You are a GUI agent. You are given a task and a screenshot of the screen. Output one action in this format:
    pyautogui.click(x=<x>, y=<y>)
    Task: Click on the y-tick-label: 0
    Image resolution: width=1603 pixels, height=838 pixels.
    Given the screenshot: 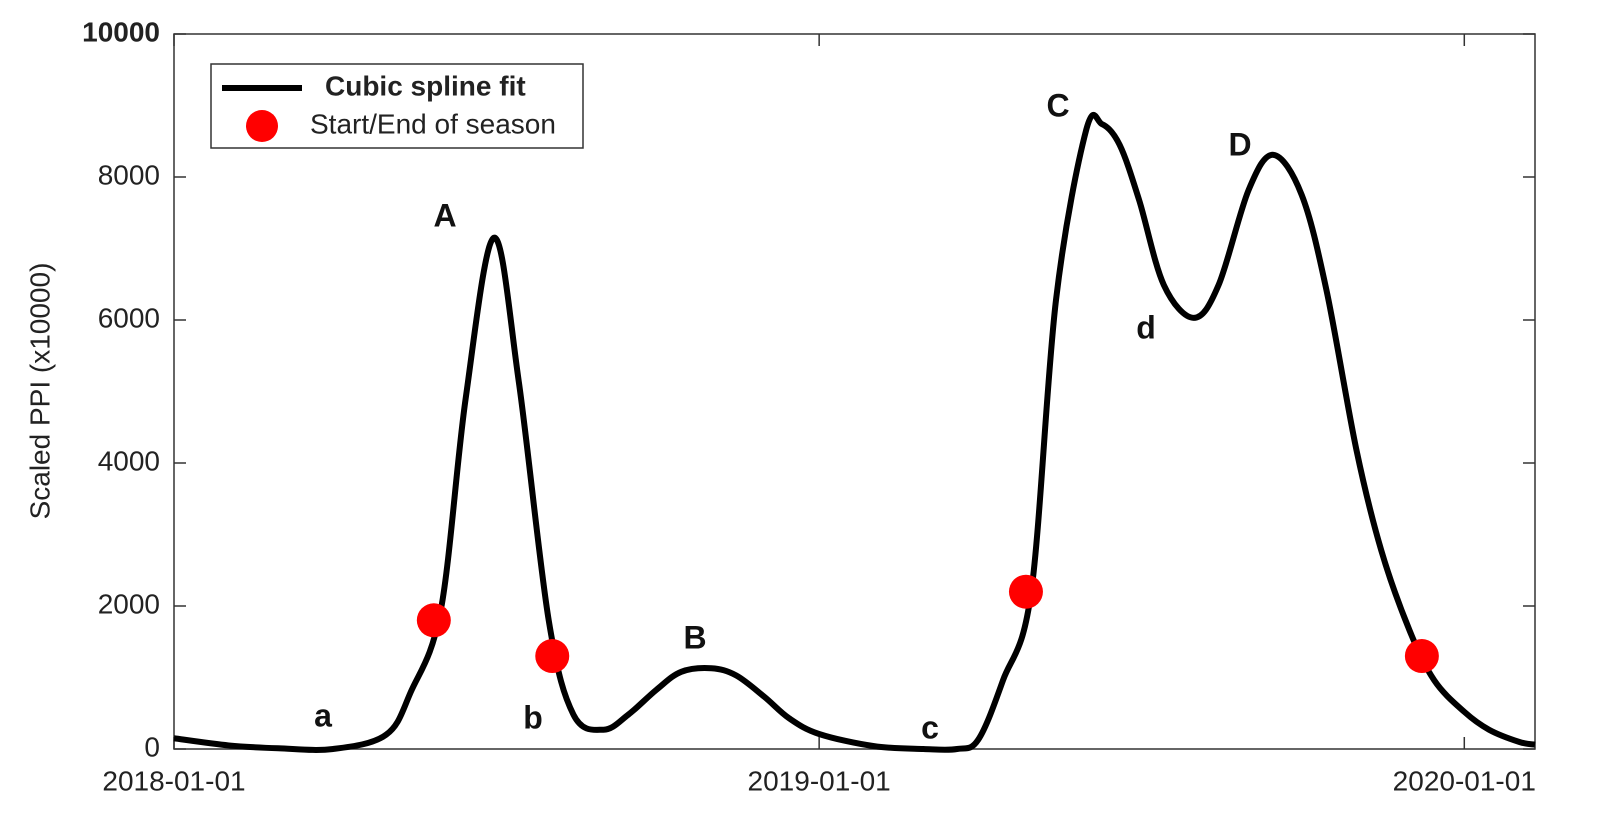 What is the action you would take?
    pyautogui.click(x=152, y=746)
    